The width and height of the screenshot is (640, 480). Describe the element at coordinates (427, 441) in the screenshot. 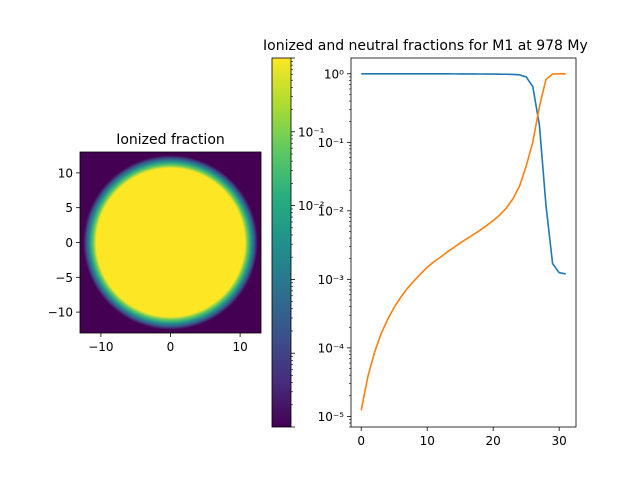

I see `line-x-tick-label: 10` at that location.